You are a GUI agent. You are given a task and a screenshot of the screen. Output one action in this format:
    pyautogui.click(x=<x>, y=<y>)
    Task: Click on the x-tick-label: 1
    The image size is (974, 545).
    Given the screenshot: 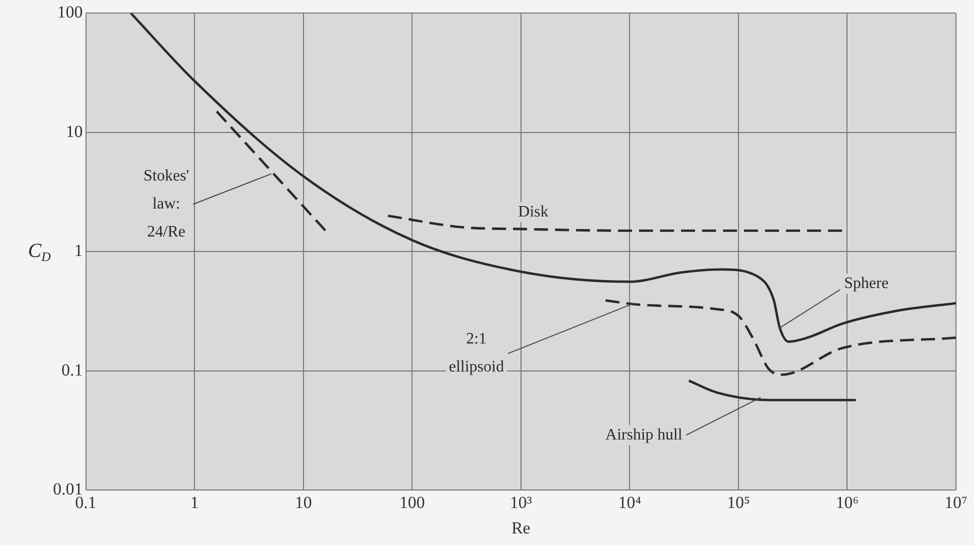 What is the action you would take?
    pyautogui.click(x=194, y=502)
    